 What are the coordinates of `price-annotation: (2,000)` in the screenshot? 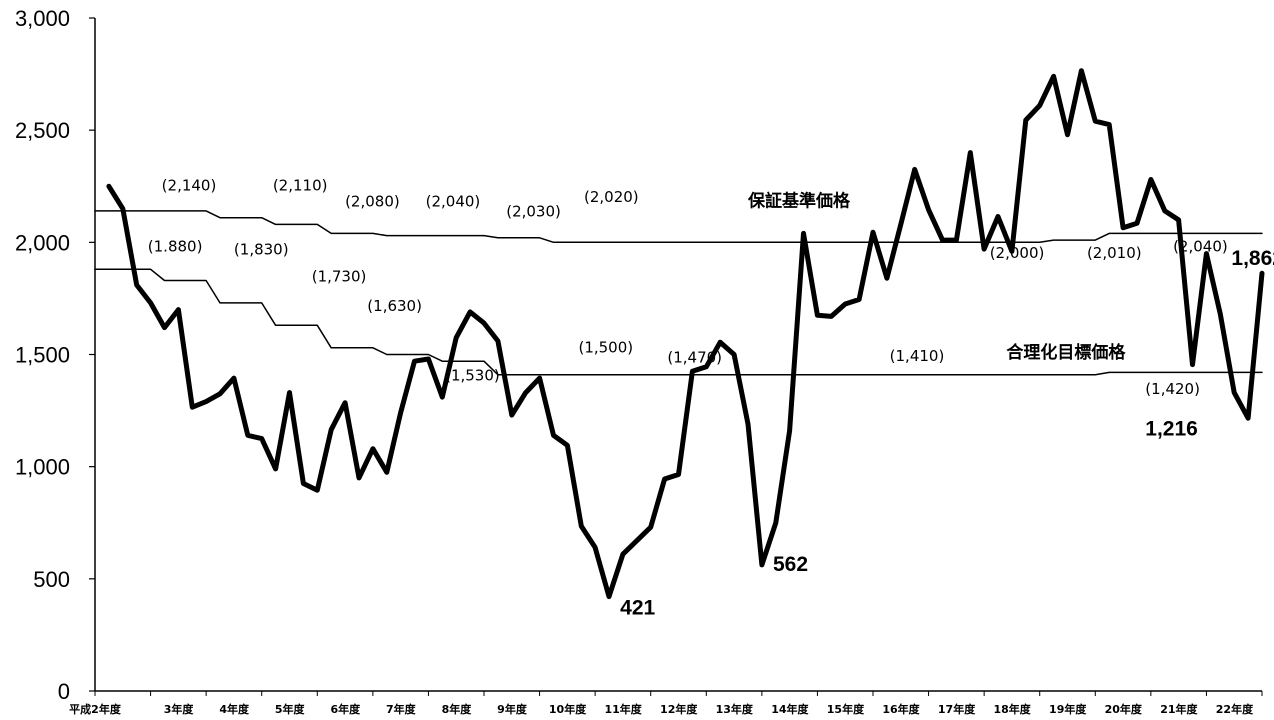 It's located at (1017, 253).